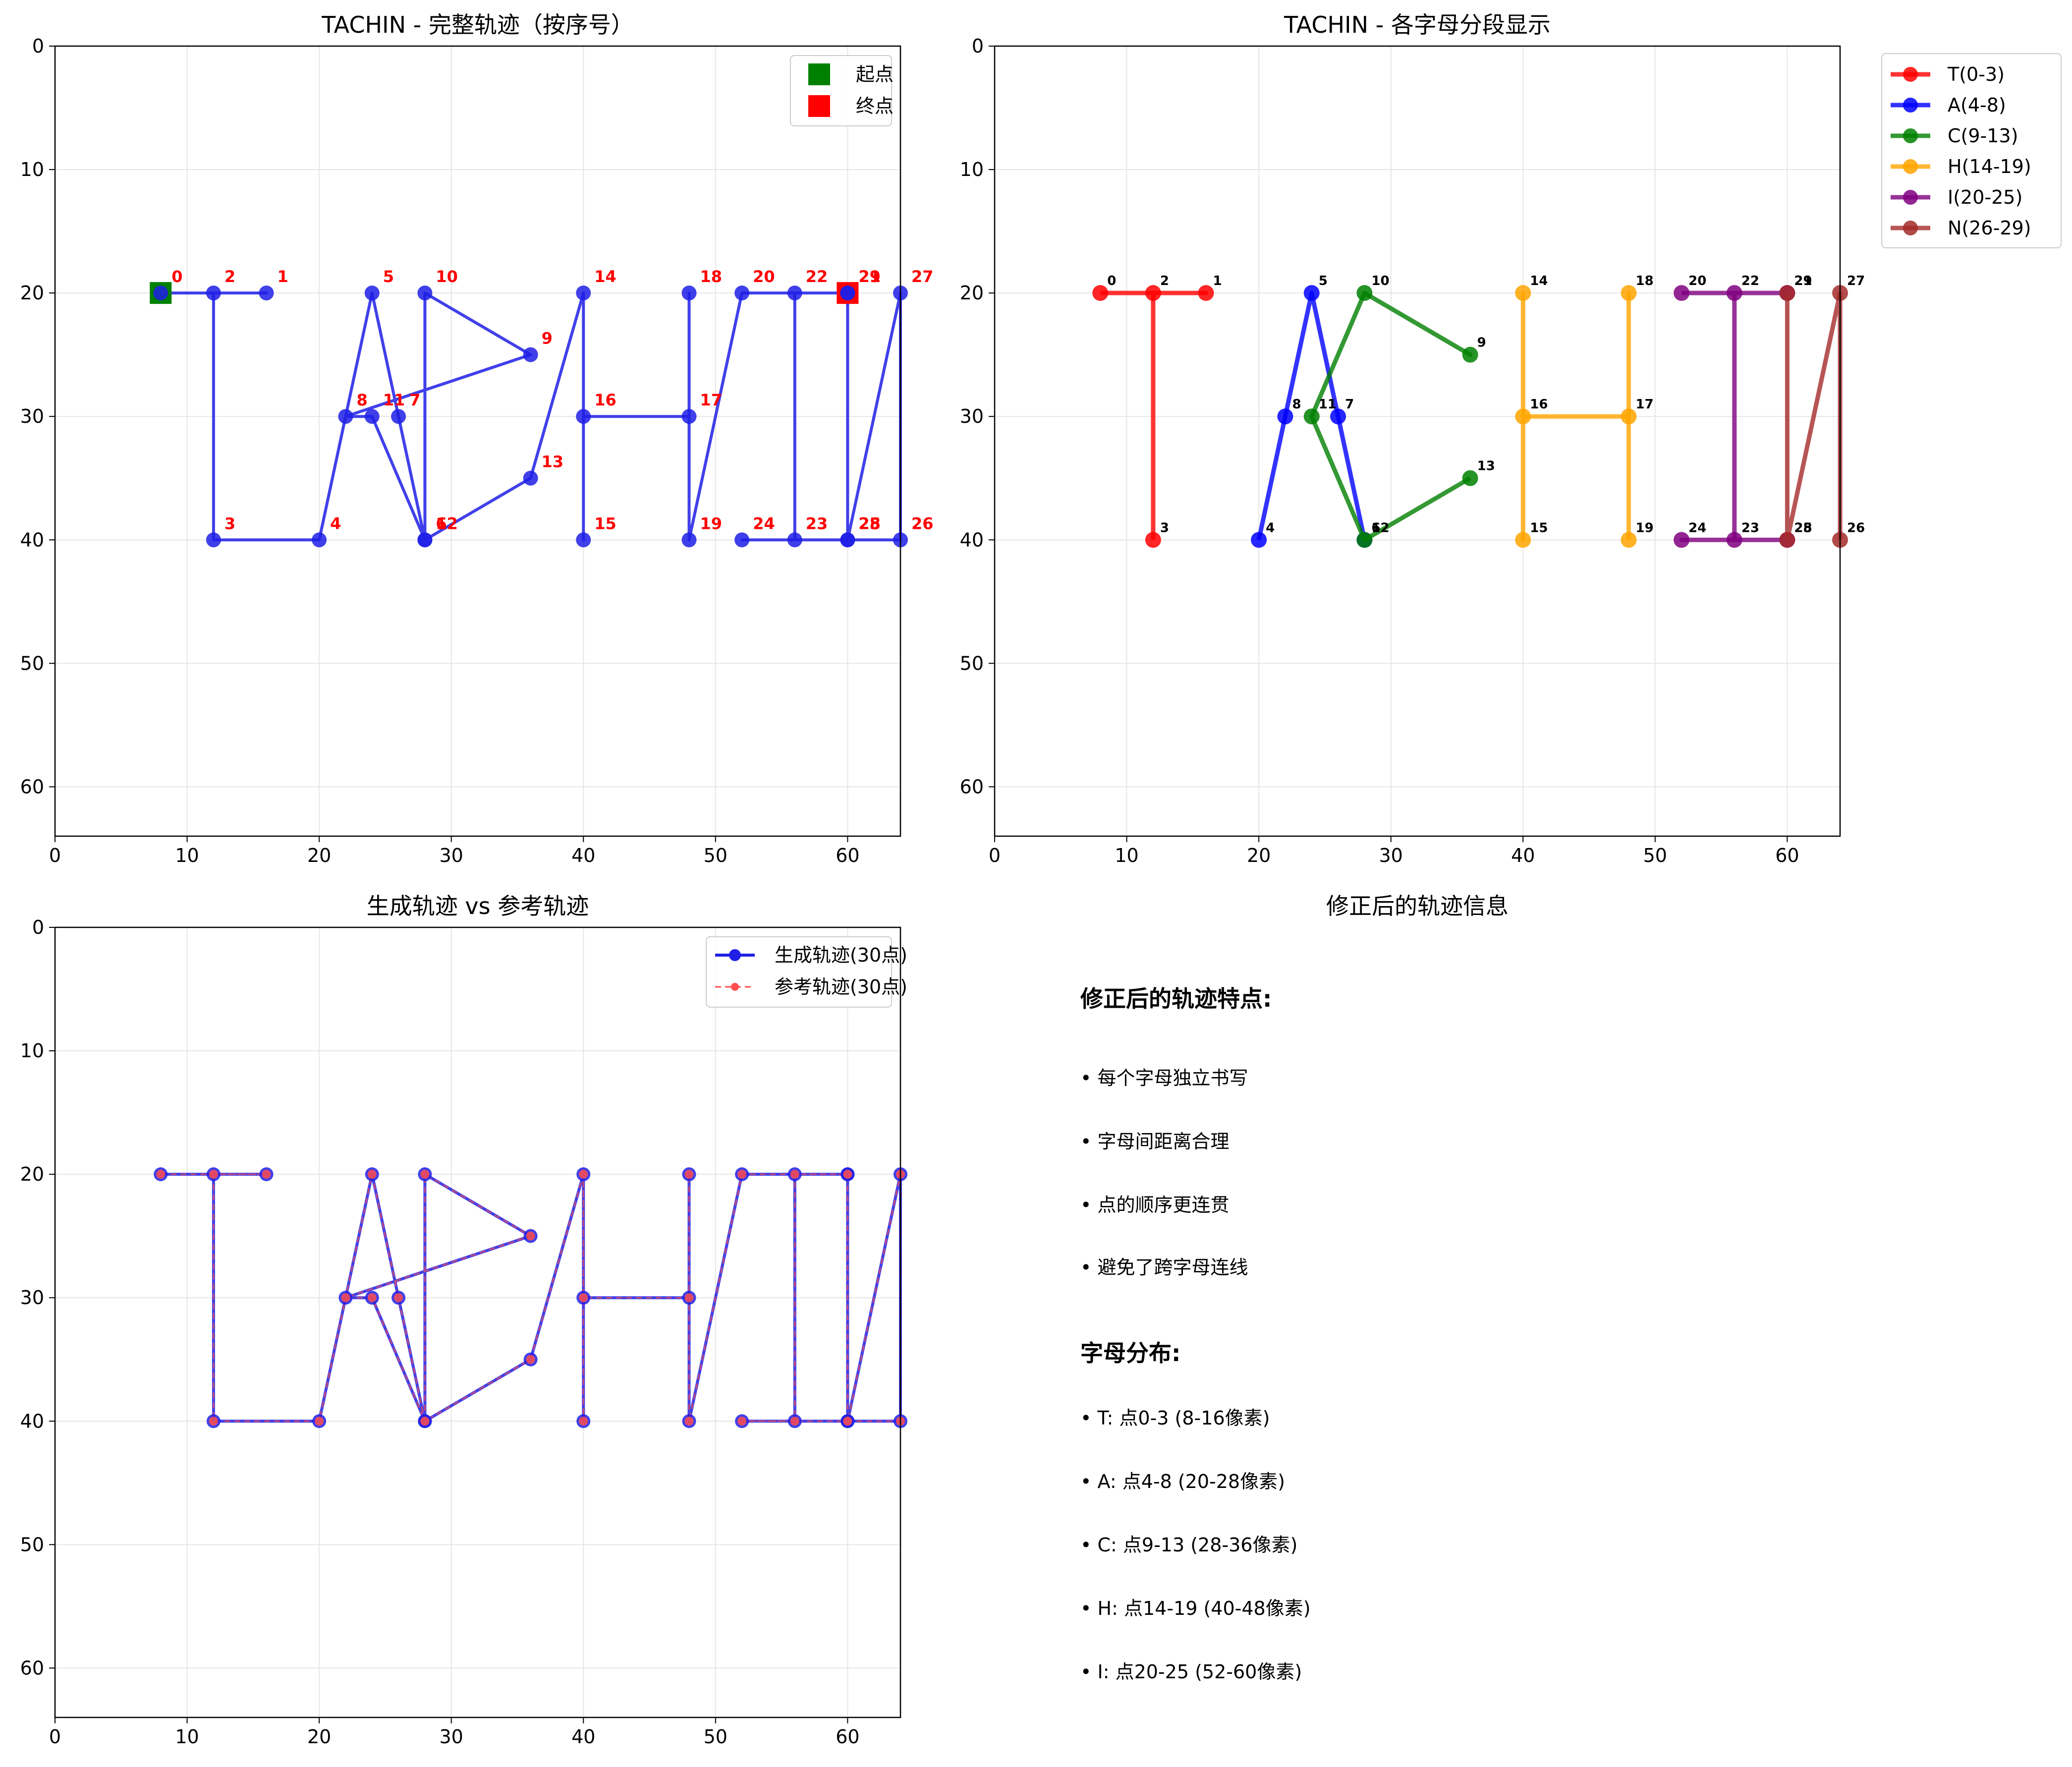  Describe the element at coordinates (1645, 281) in the screenshot. I see `segment-point-label-18: 18` at that location.